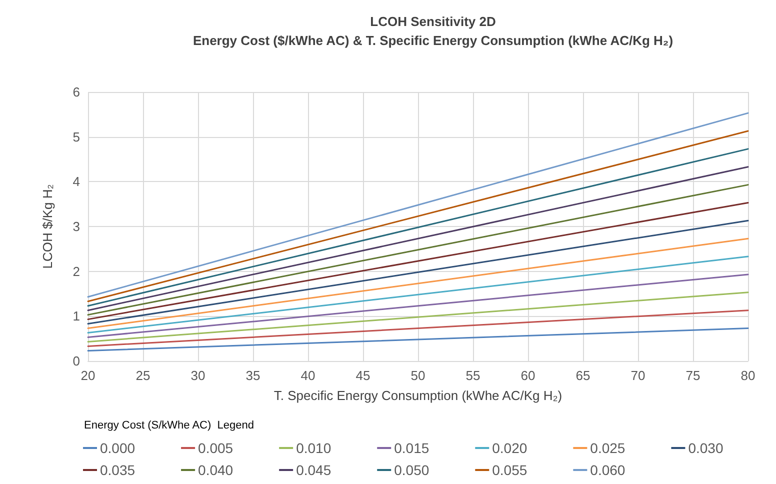 Image resolution: width=776 pixels, height=484 pixels. Describe the element at coordinates (412, 448) in the screenshot. I see `legend-label: 0.015` at that location.